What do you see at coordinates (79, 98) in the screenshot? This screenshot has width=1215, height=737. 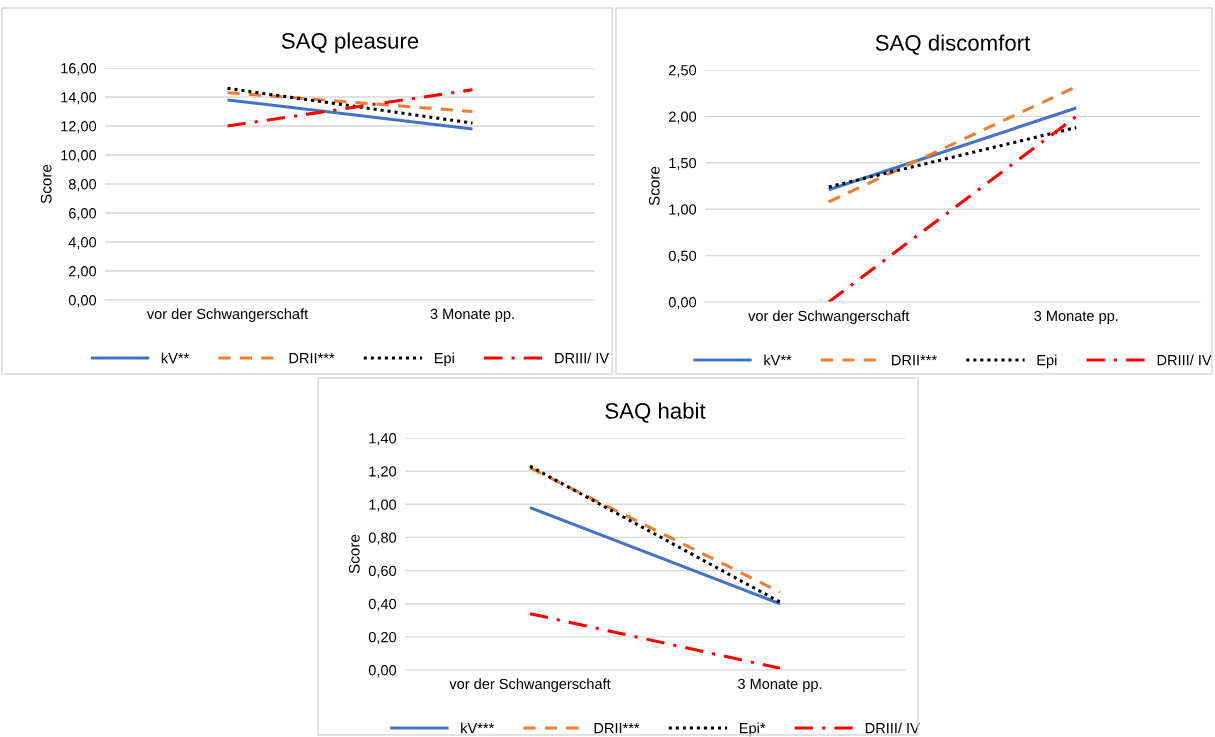 I see `y-tick-label: 14,00` at bounding box center [79, 98].